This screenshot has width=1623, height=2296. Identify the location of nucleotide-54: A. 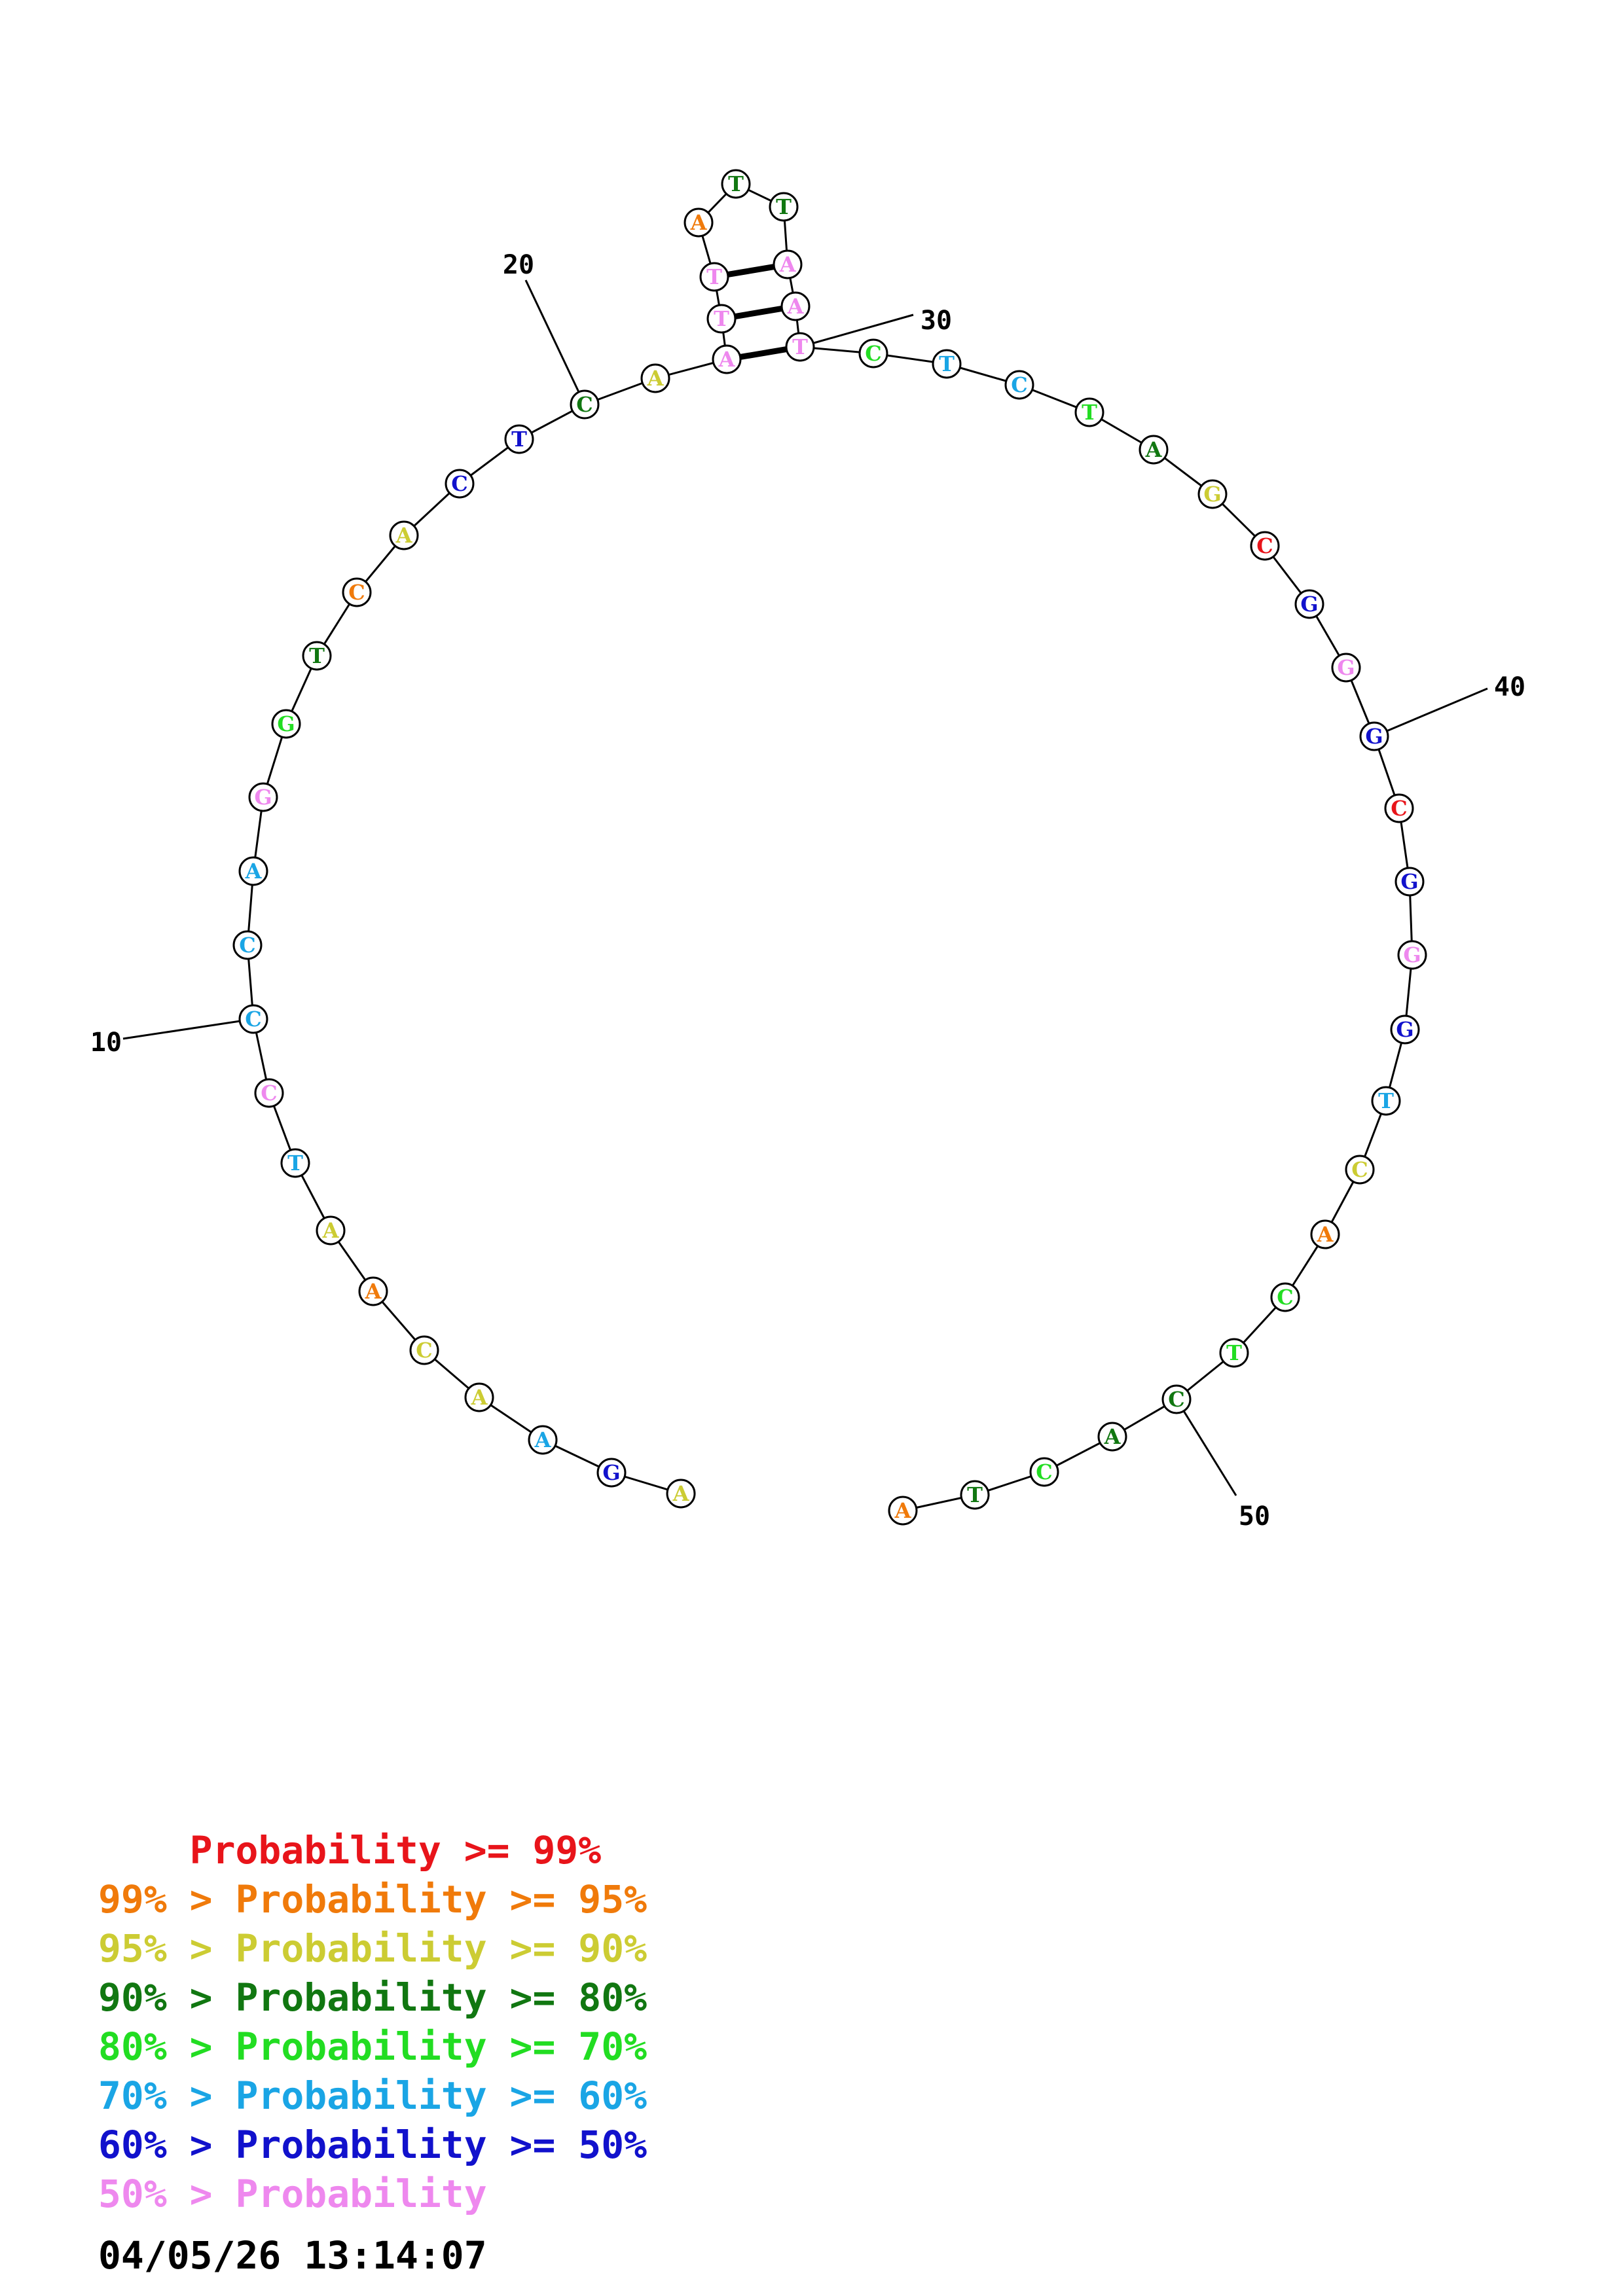
(903, 1511).